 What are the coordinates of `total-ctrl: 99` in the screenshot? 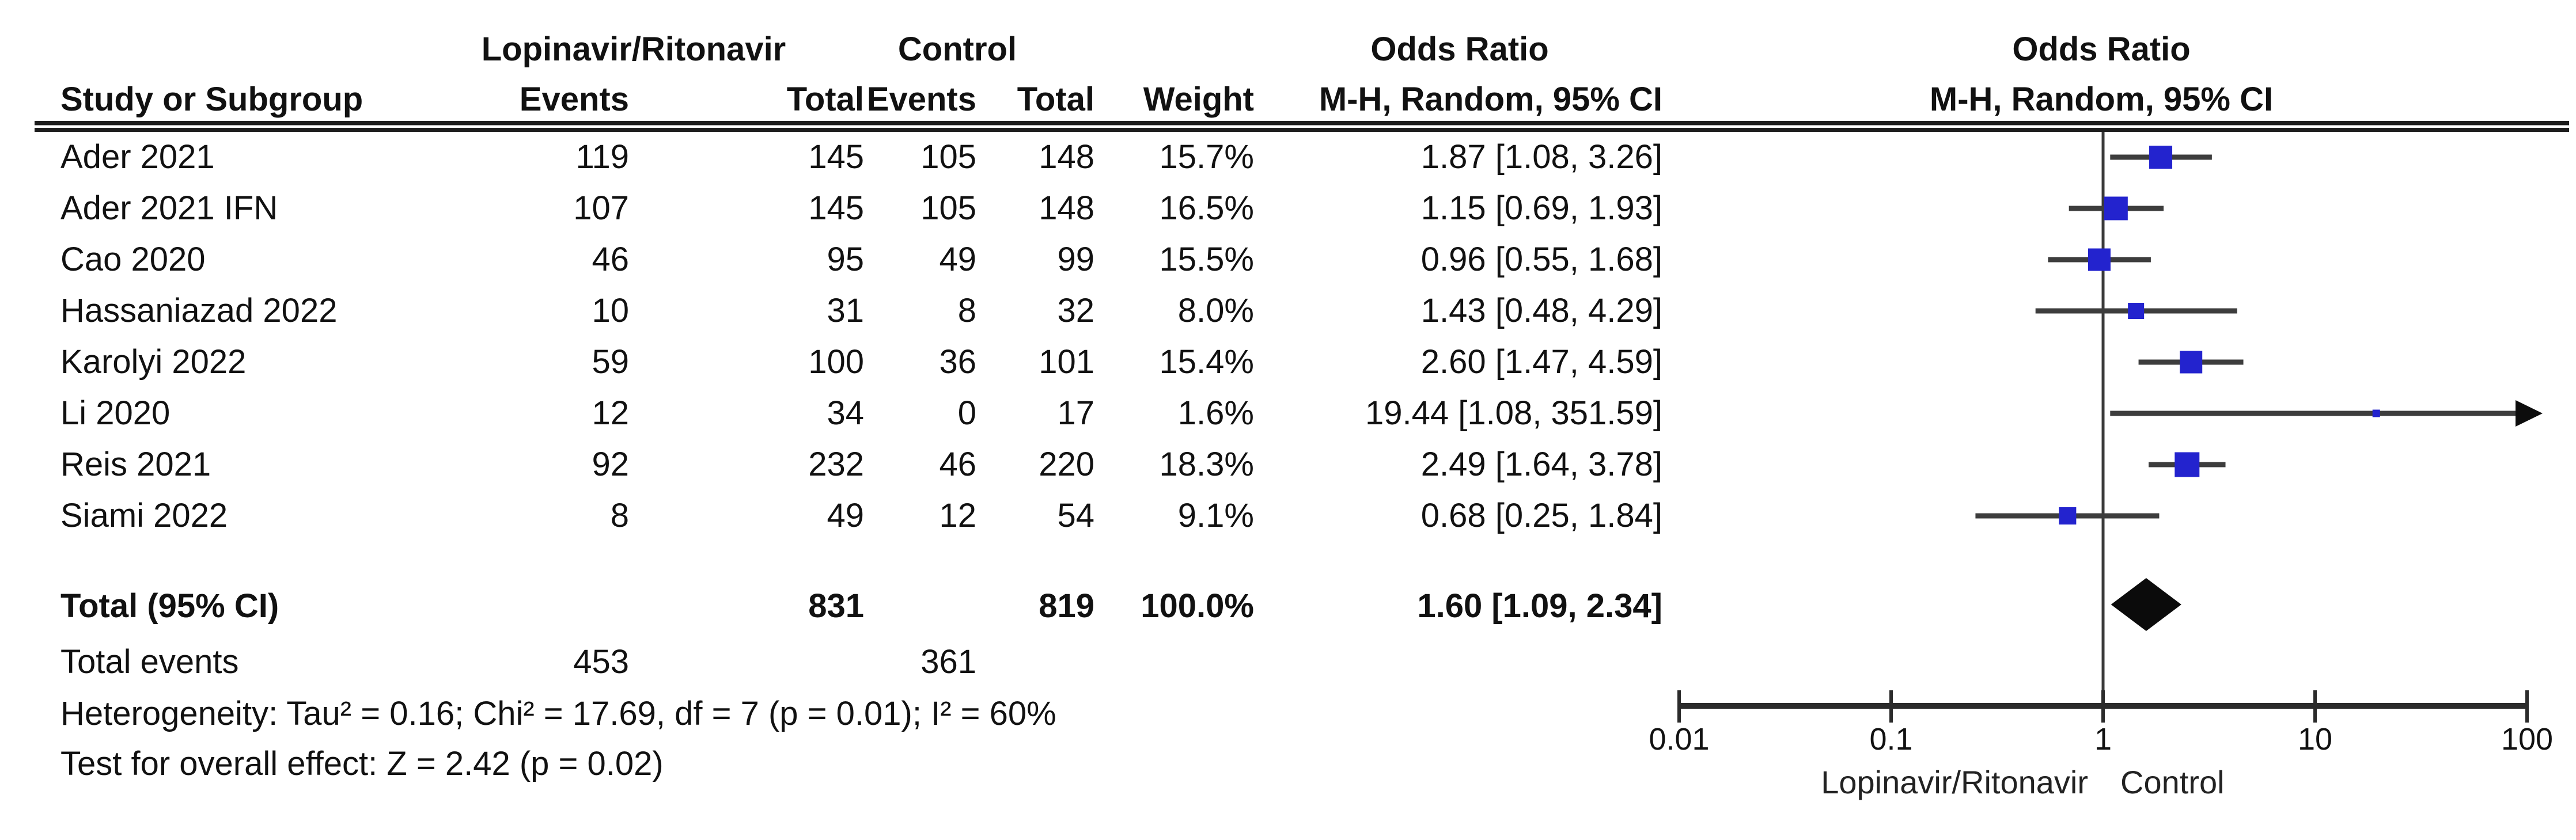 It's located at (1075, 259).